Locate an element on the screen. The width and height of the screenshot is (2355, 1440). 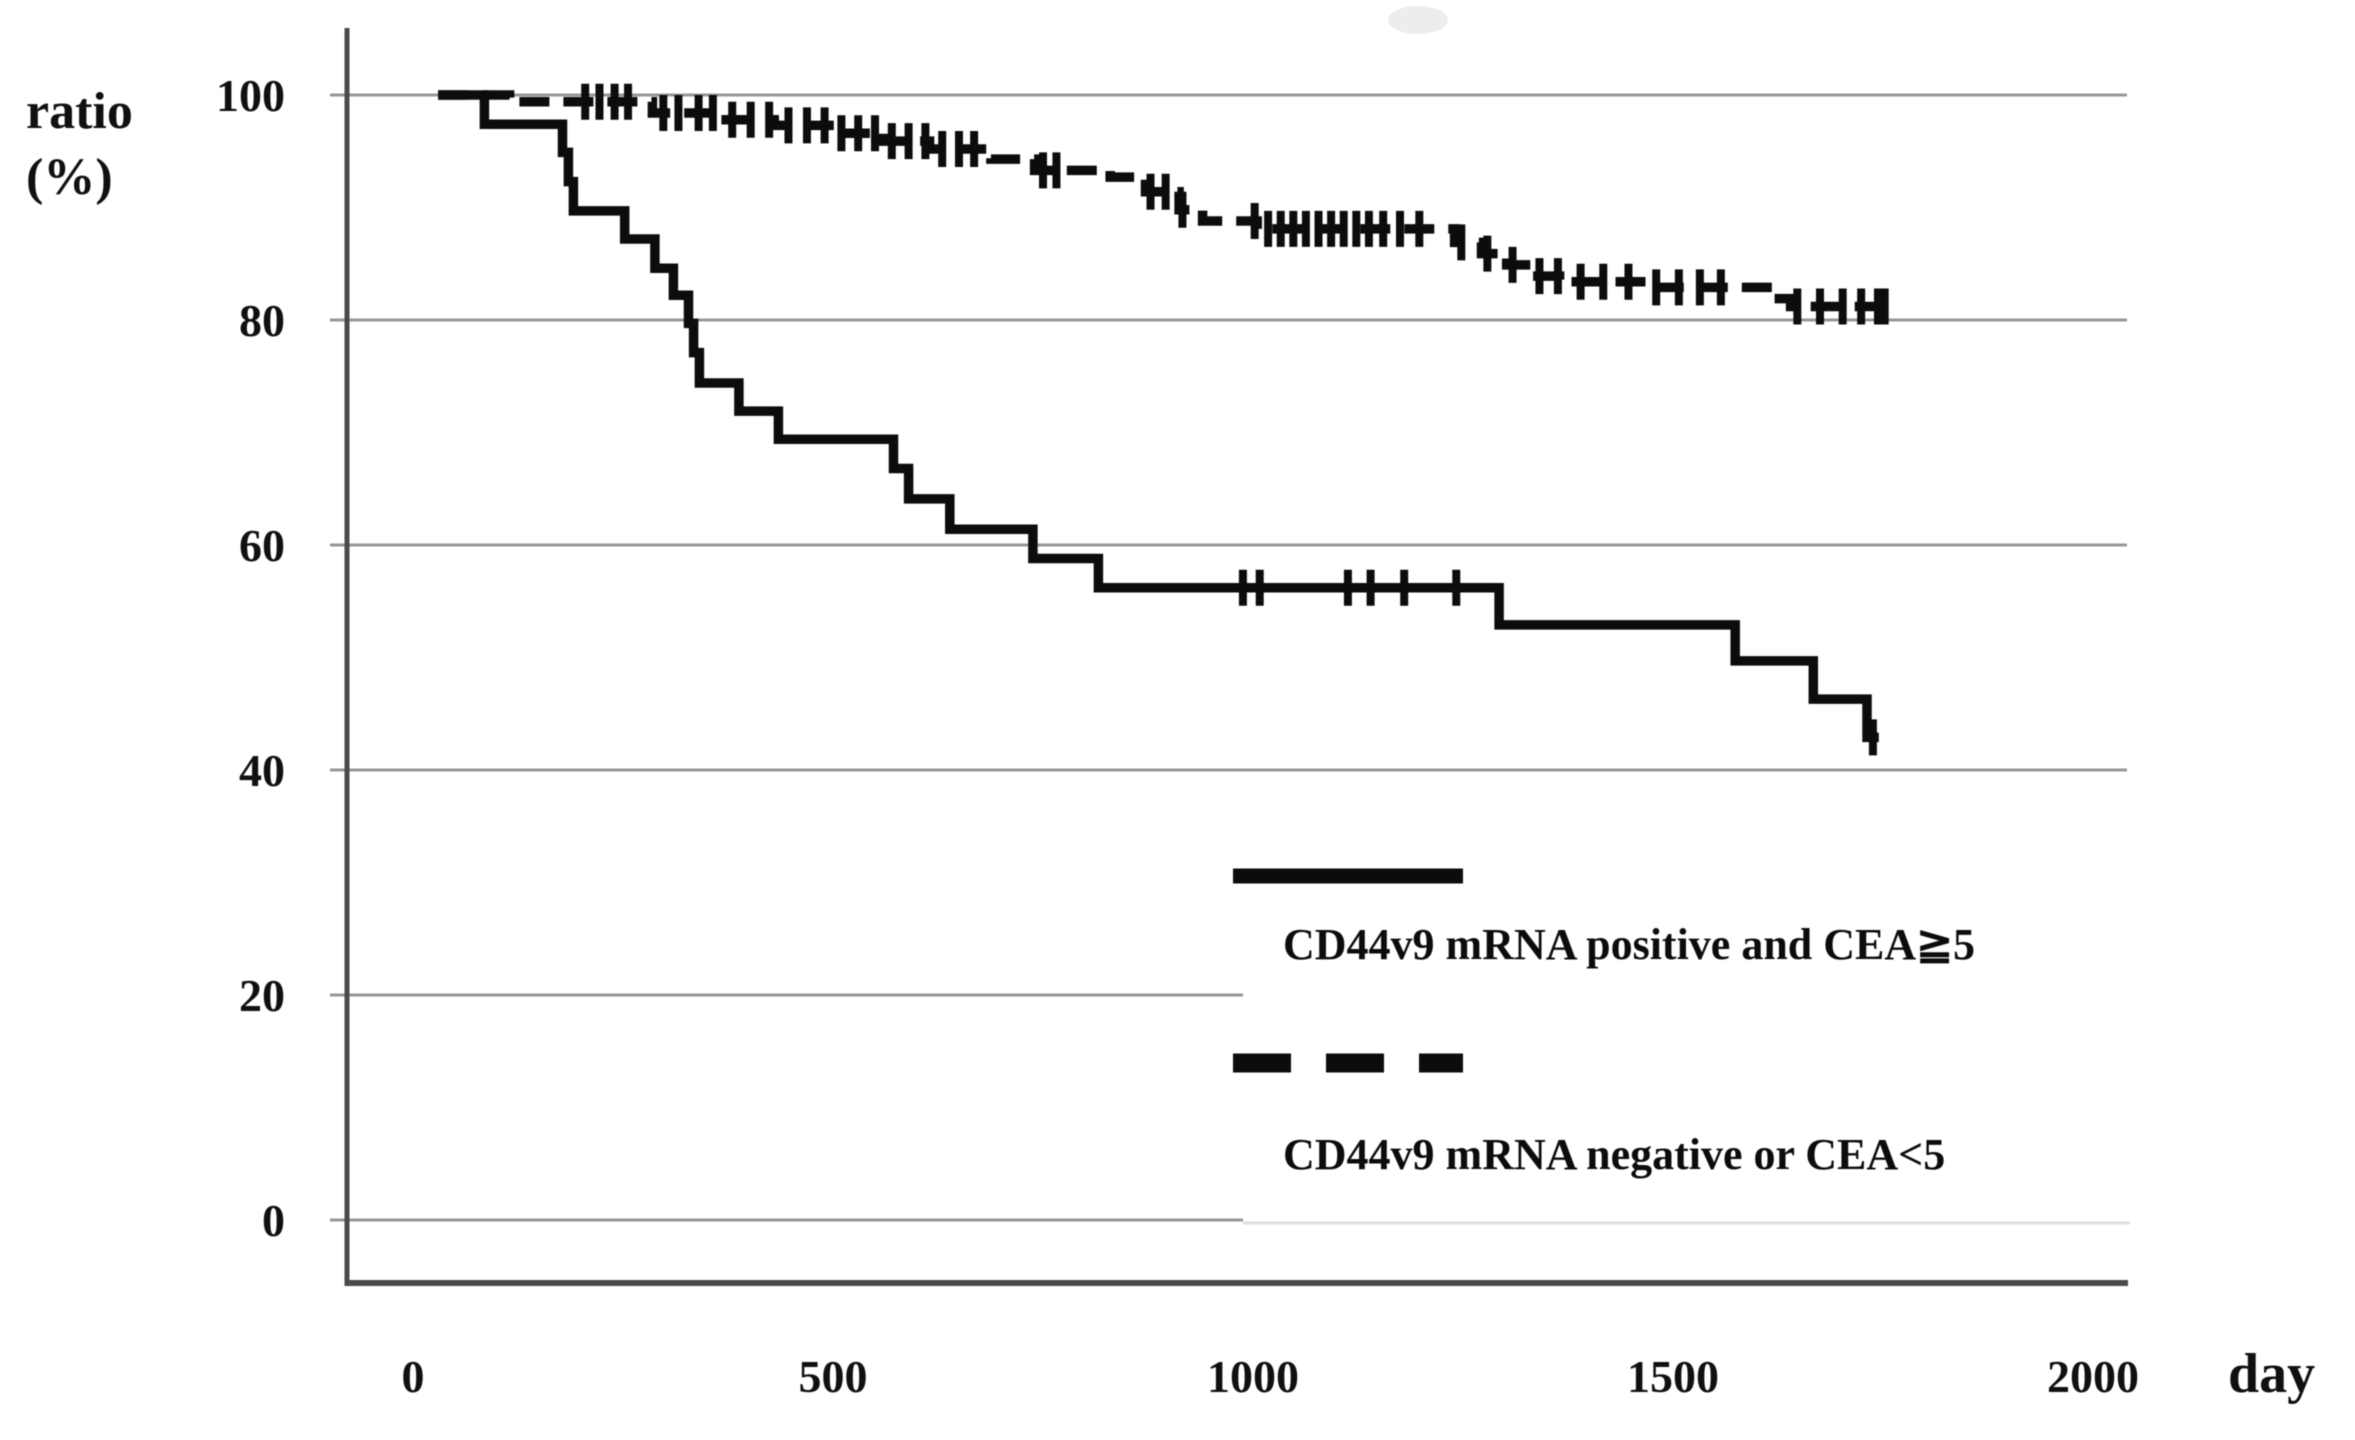
y-tick-label-80: 80 is located at coordinates (262, 320).